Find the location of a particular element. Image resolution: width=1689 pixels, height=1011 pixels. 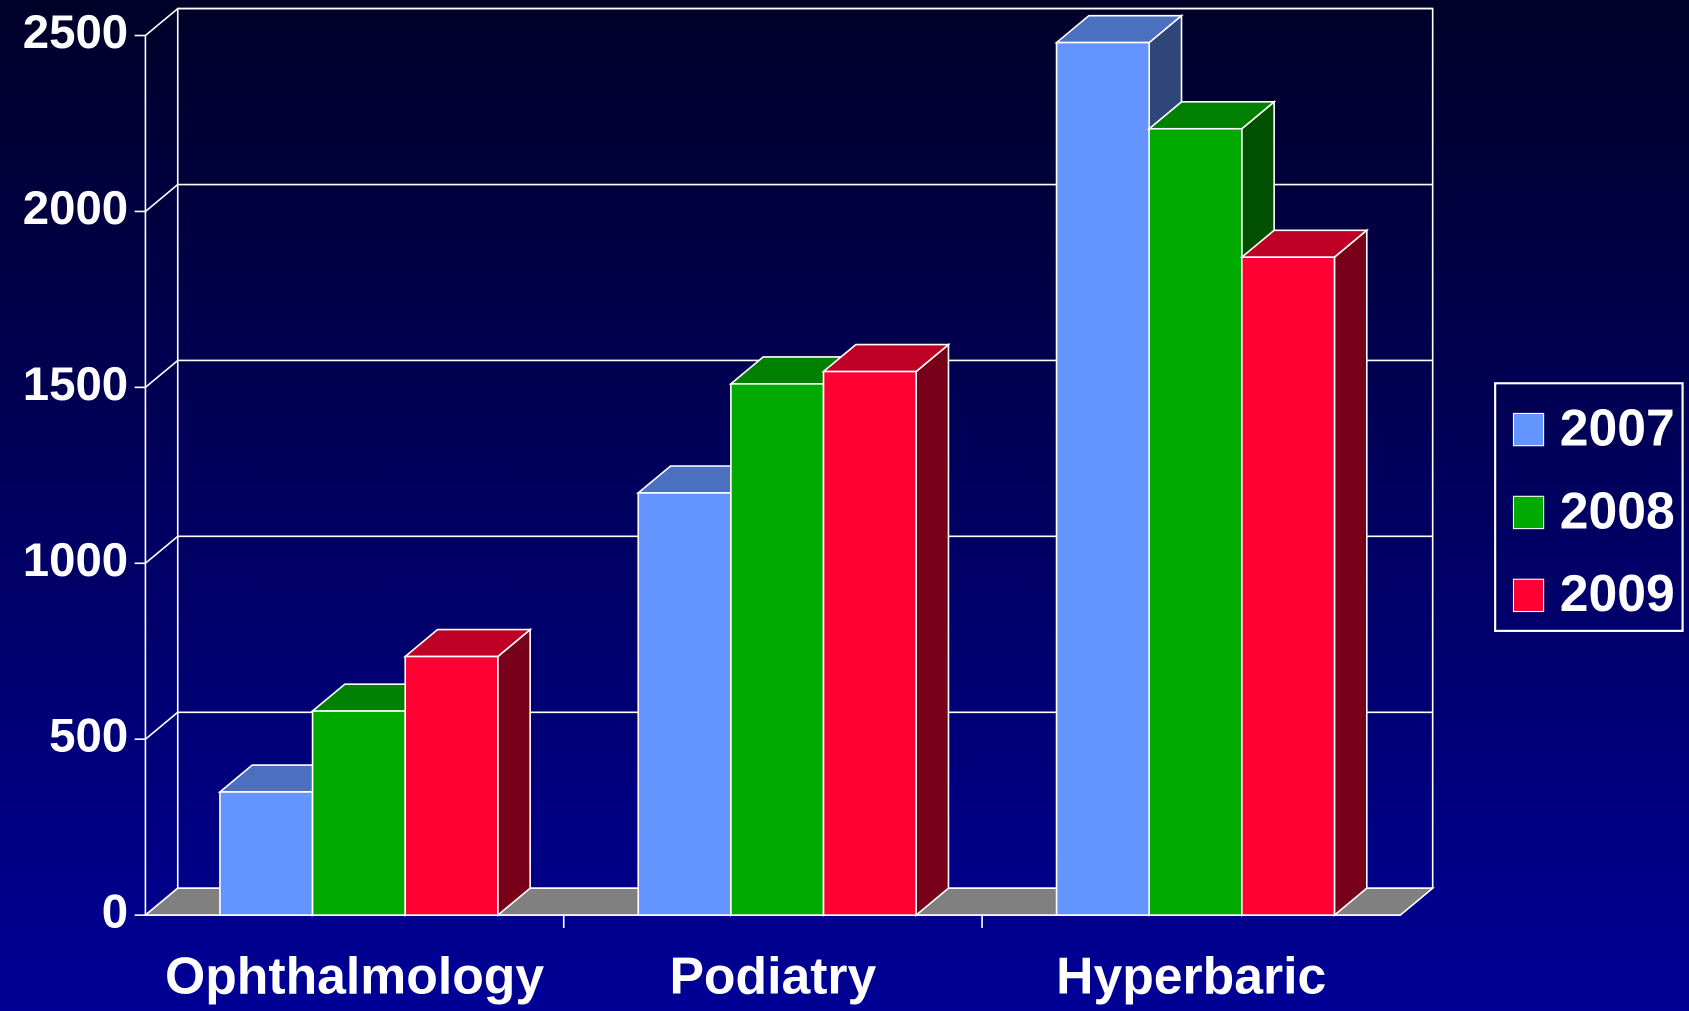

y-tick-label: 1500 is located at coordinates (75, 384).